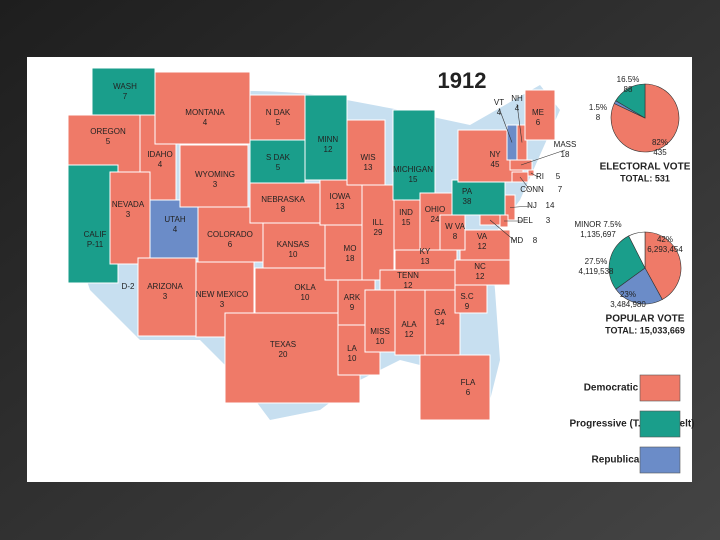  What do you see at coordinates (95, 244) in the screenshot?
I see `state-votes: P-11` at bounding box center [95, 244].